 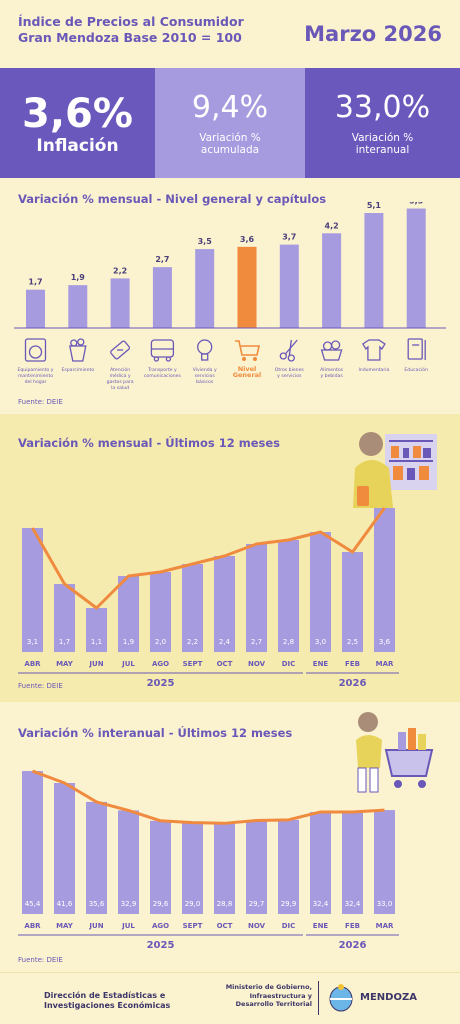 What do you see at coordinates (77, 114) in the screenshot?
I see `kpi-value: 3,6%` at bounding box center [77, 114].